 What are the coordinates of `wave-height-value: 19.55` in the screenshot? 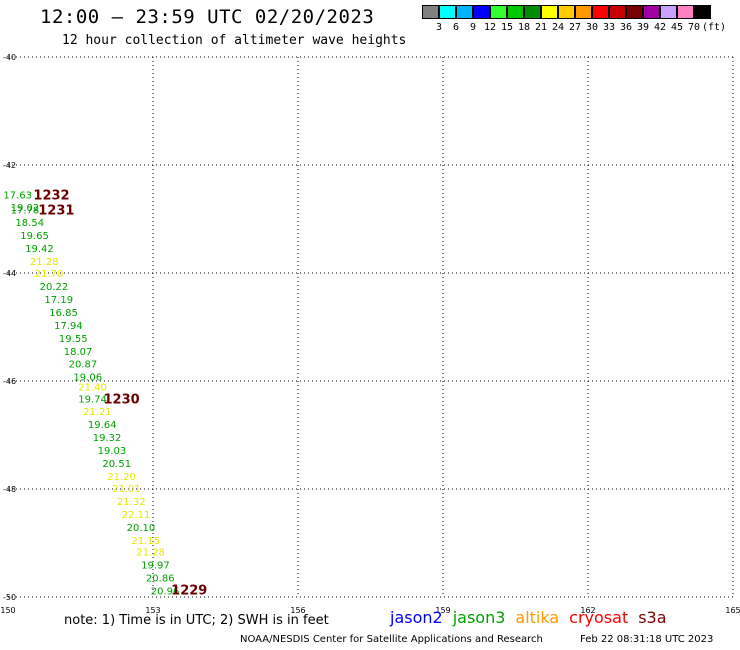 It's located at (73, 339).